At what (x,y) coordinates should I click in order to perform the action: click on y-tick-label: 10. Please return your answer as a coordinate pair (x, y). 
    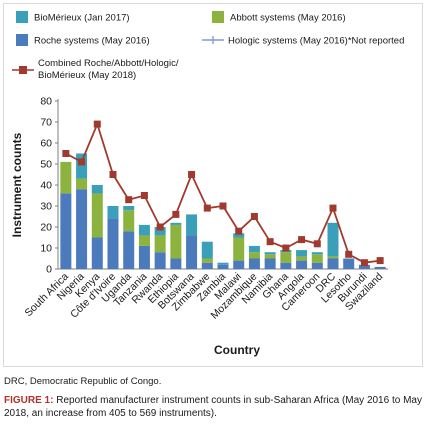
    Looking at the image, I should click on (46, 249).